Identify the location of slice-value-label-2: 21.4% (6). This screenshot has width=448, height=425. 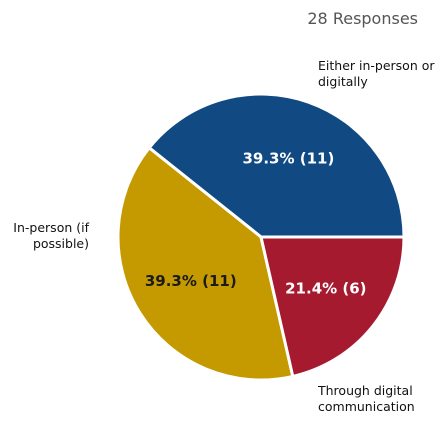
(325, 289).